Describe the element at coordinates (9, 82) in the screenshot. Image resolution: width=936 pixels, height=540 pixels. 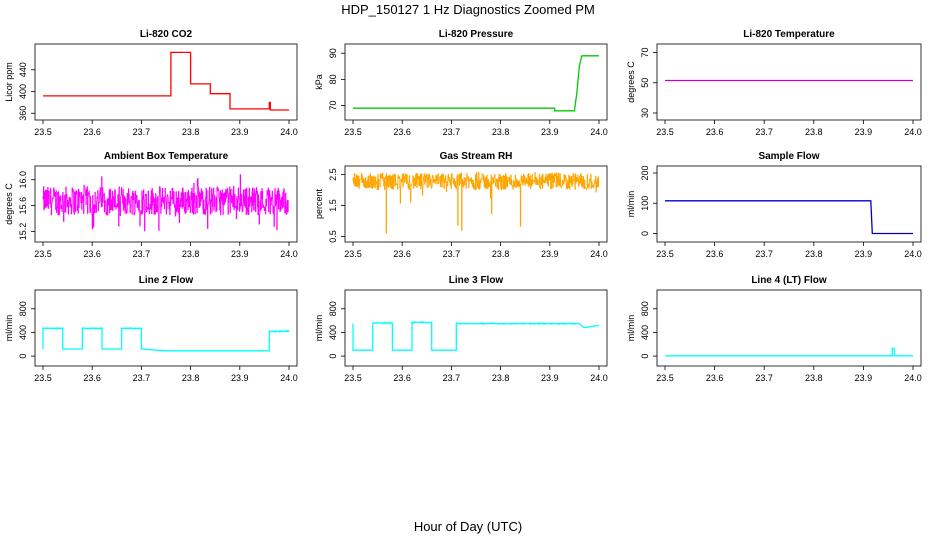
I see `y-axis-label: Licor ppm` at that location.